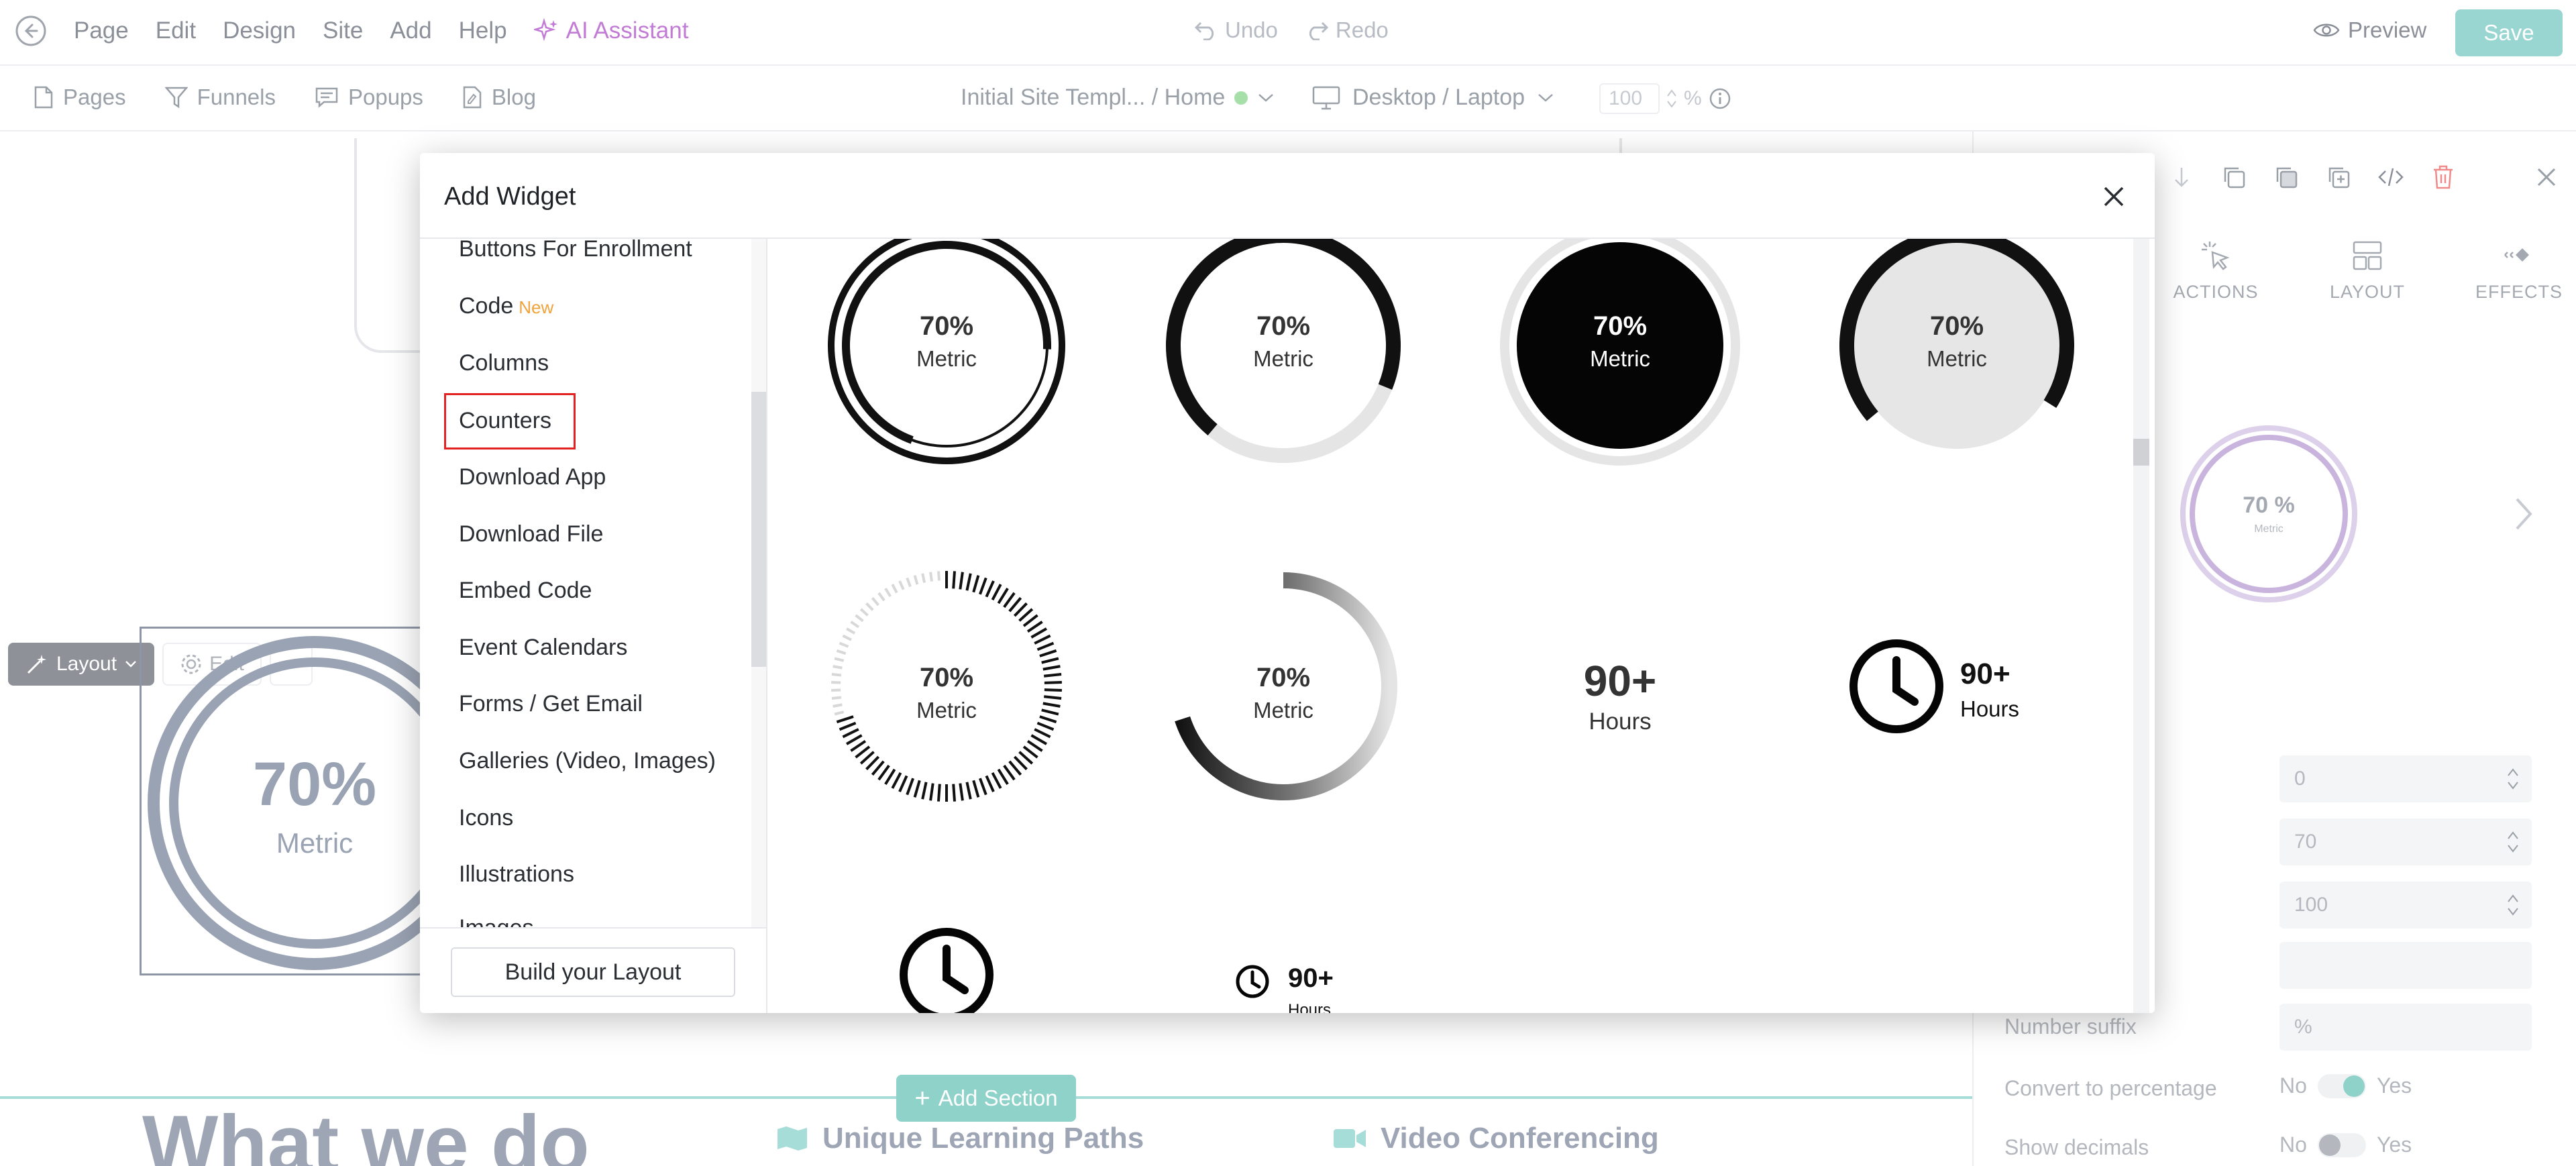 Image resolution: width=2576 pixels, height=1166 pixels. What do you see at coordinates (496, 921) in the screenshot?
I see `category-images: Images` at bounding box center [496, 921].